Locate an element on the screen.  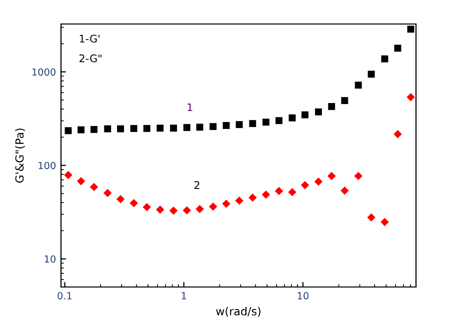
annotation: 2-G" is located at coordinates (91, 58).